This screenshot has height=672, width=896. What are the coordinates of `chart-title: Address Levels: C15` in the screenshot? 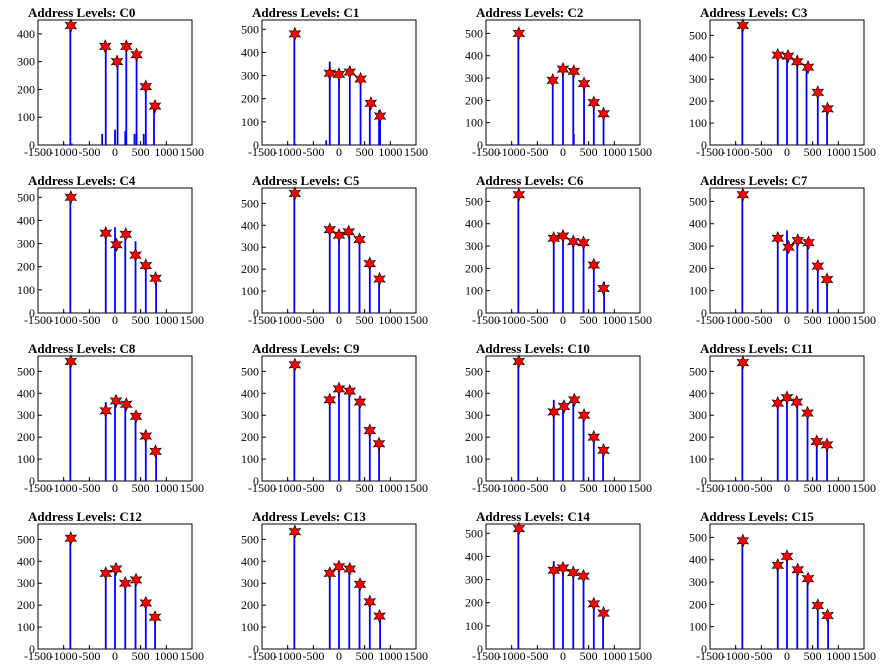 It's located at (757, 516).